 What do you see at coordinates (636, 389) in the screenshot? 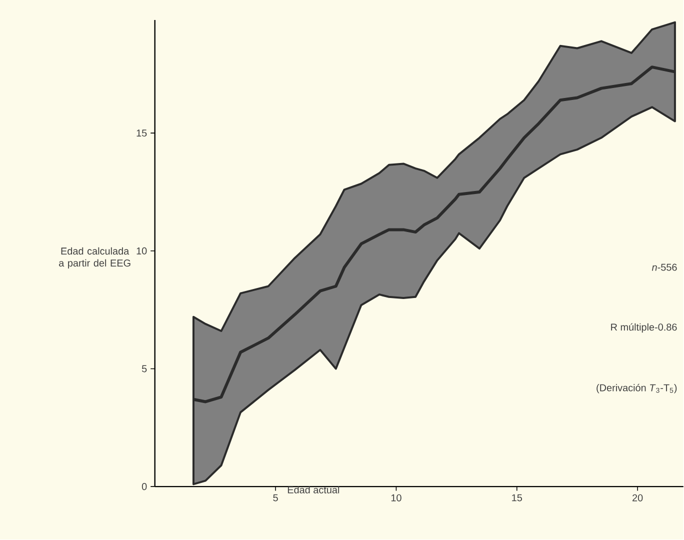
I see `annotation: (Derivación T$_{3}$-T$_{5}$)` at bounding box center [636, 389].